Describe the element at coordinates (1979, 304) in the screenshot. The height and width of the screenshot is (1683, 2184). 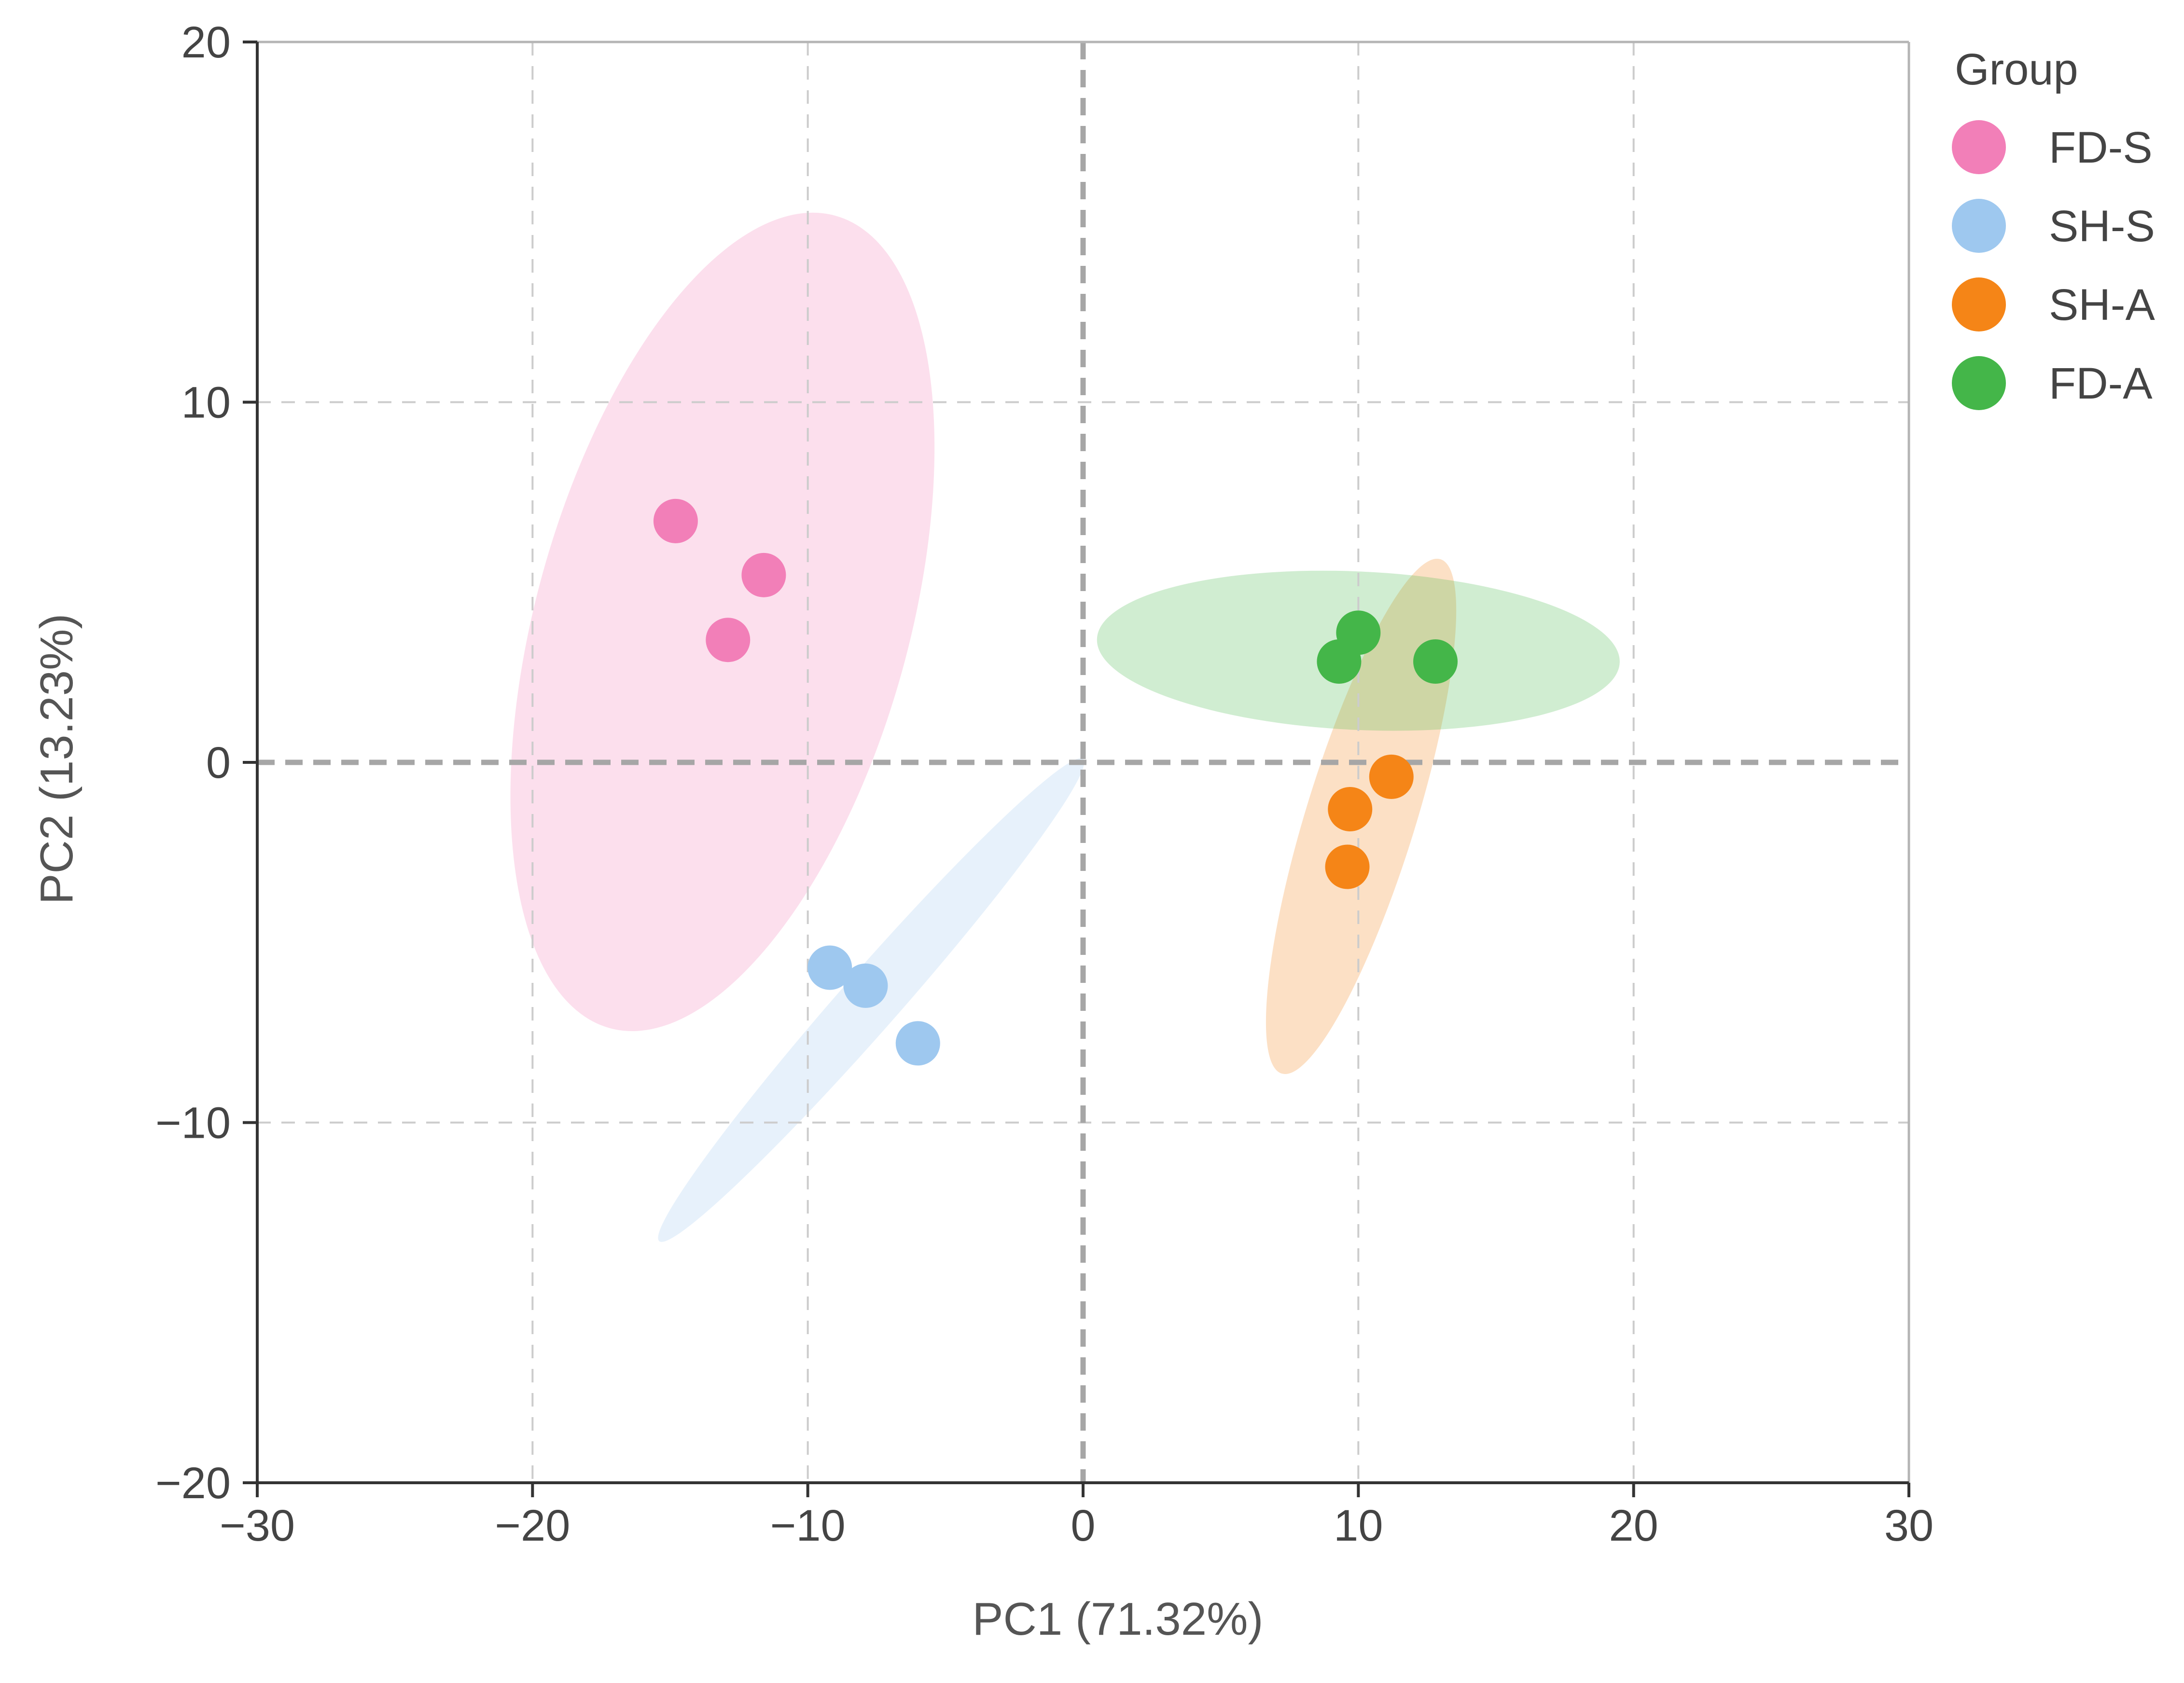
I see `legend-swatch-sh-a` at that location.